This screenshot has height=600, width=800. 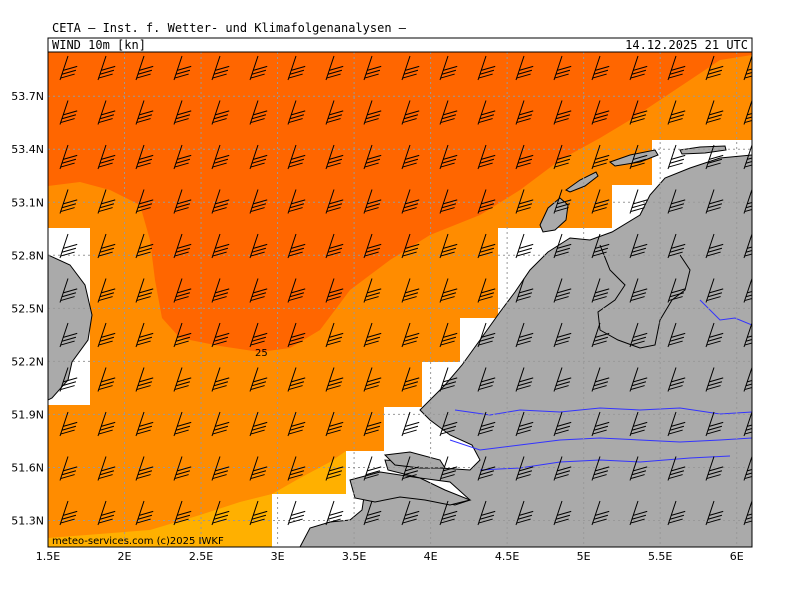 I want to click on lat-tick-label: 51.3N, so click(x=27, y=520).